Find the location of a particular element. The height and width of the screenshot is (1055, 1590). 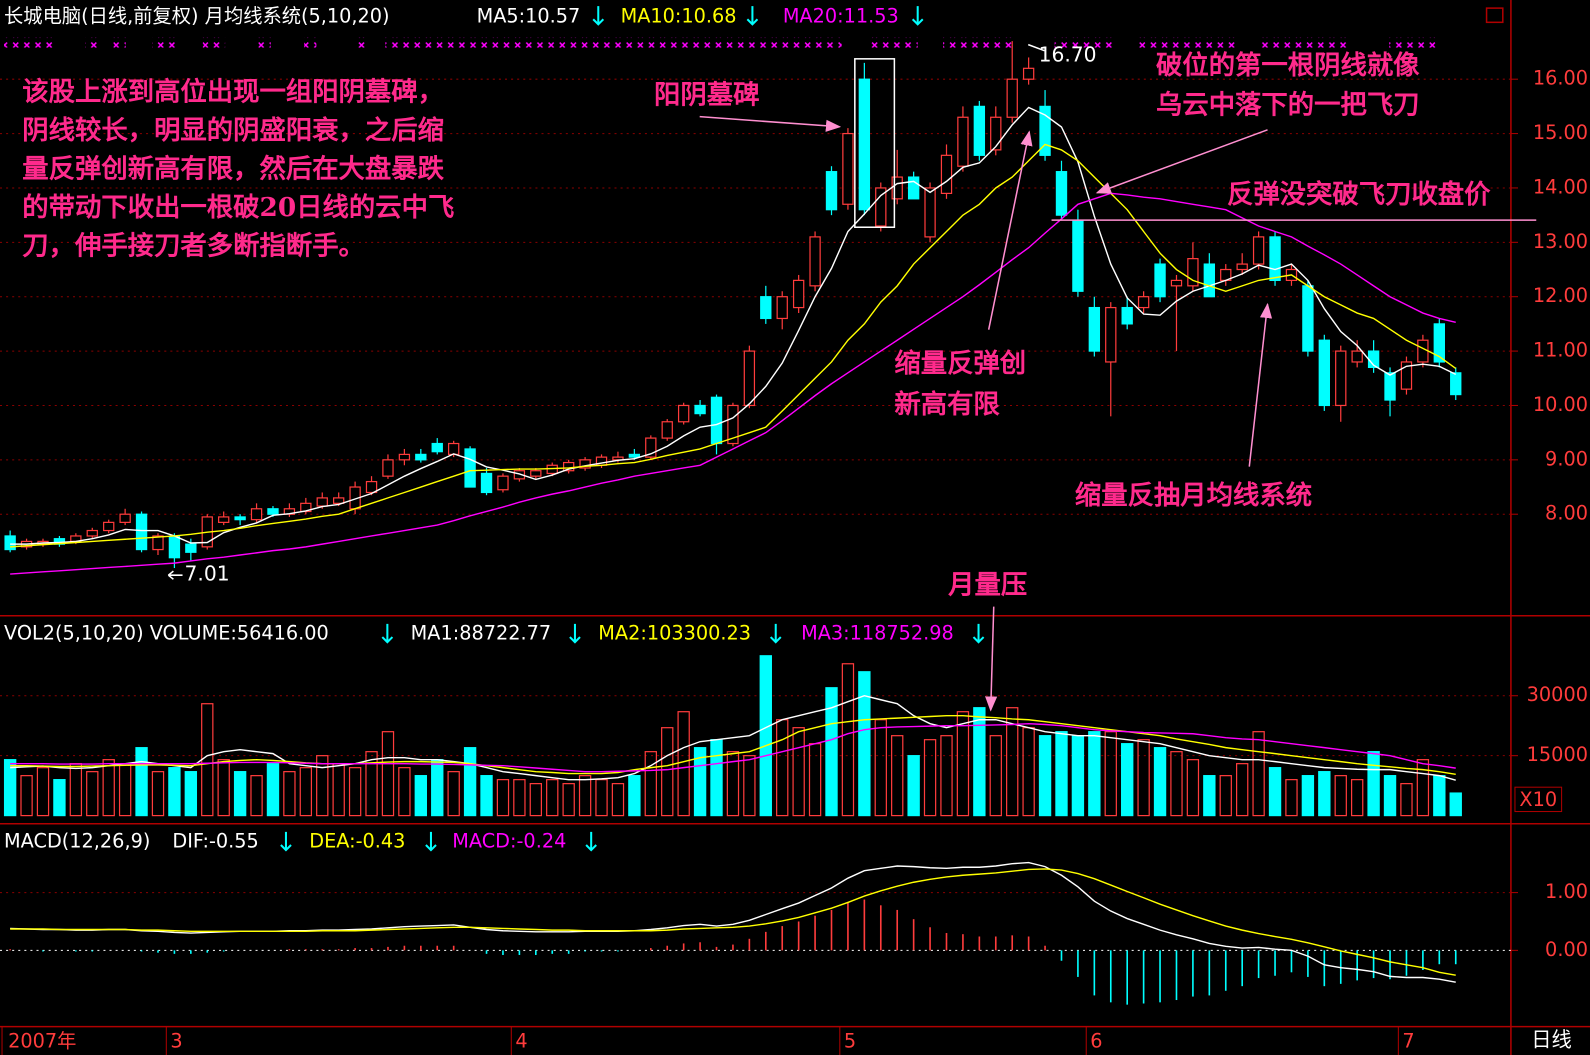

y-tick-label: 8.00 is located at coordinates (1566, 513).